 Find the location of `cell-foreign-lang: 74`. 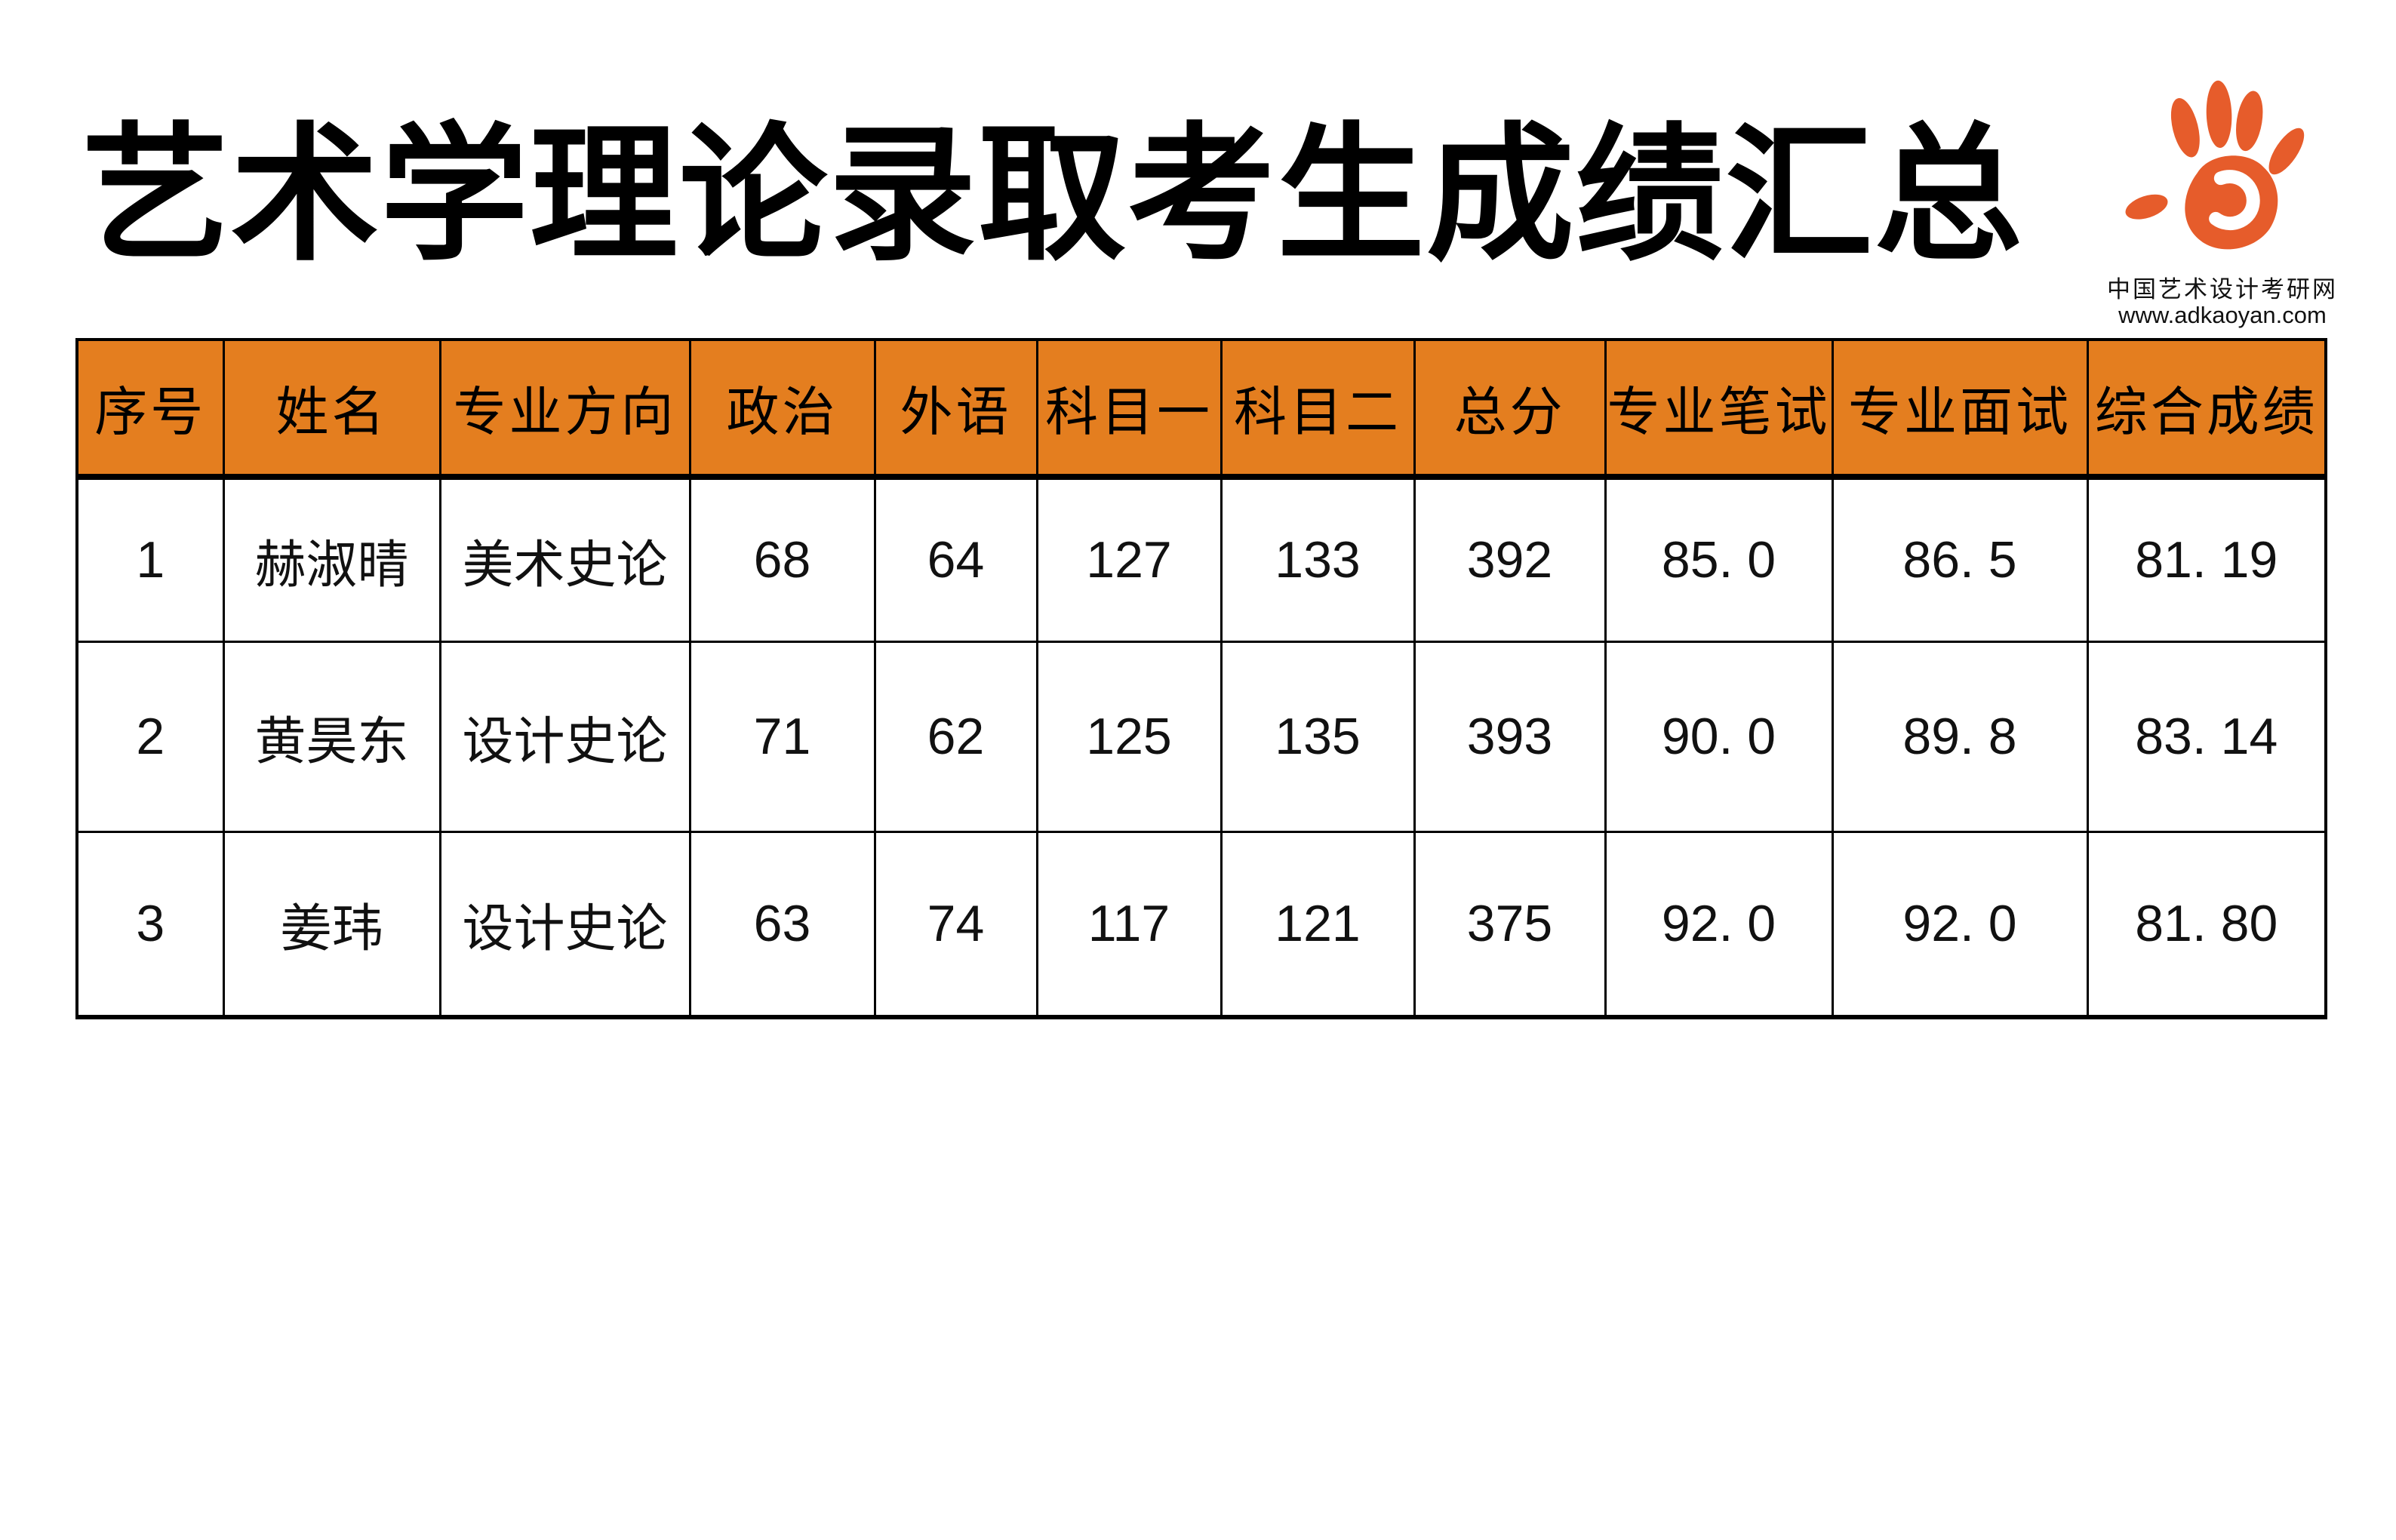

cell-foreign-lang: 74 is located at coordinates (955, 924).